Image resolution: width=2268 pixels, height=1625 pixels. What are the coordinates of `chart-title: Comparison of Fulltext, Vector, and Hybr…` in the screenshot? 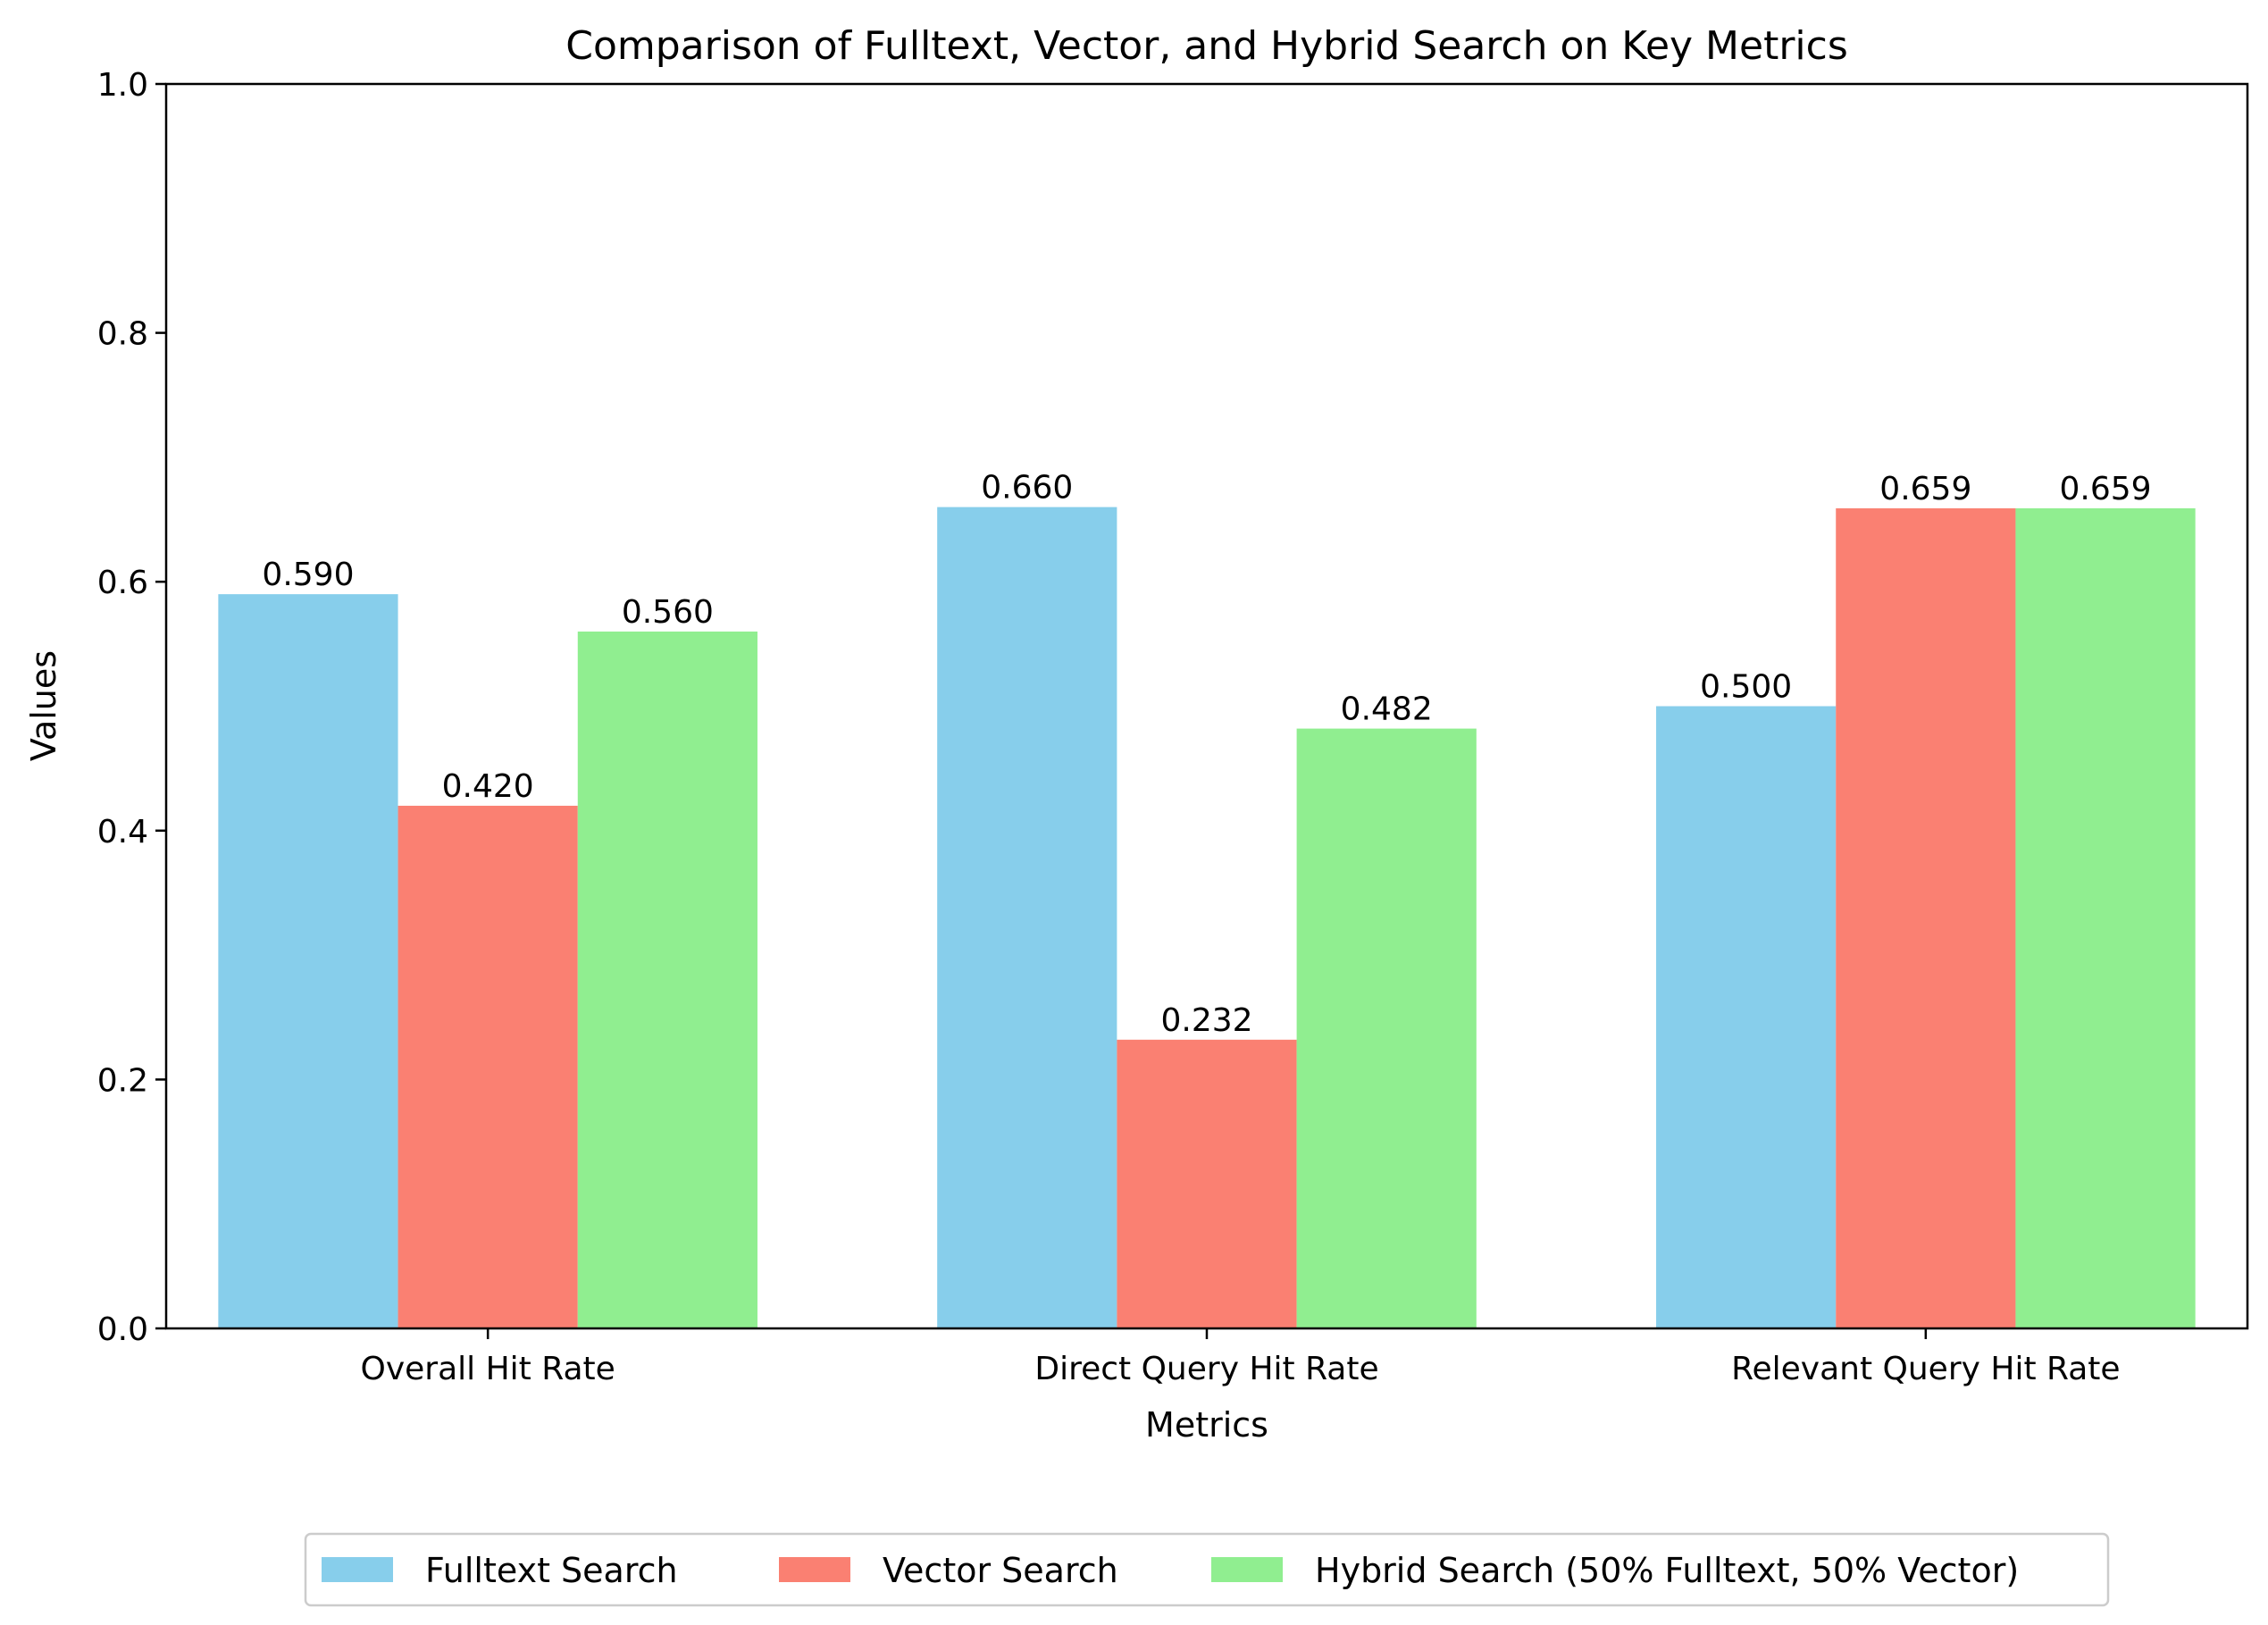 It's located at (1206, 46).